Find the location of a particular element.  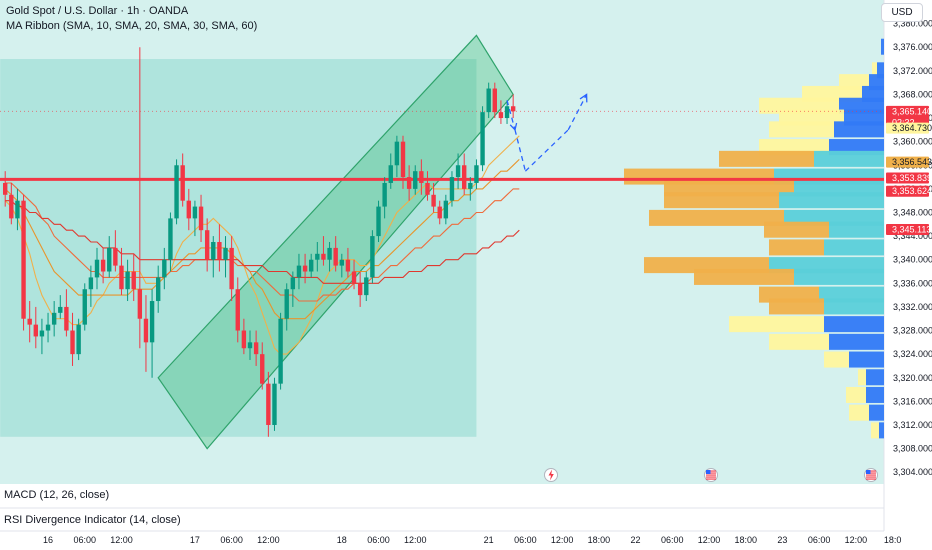

projection-path is located at coordinates (547, 132).